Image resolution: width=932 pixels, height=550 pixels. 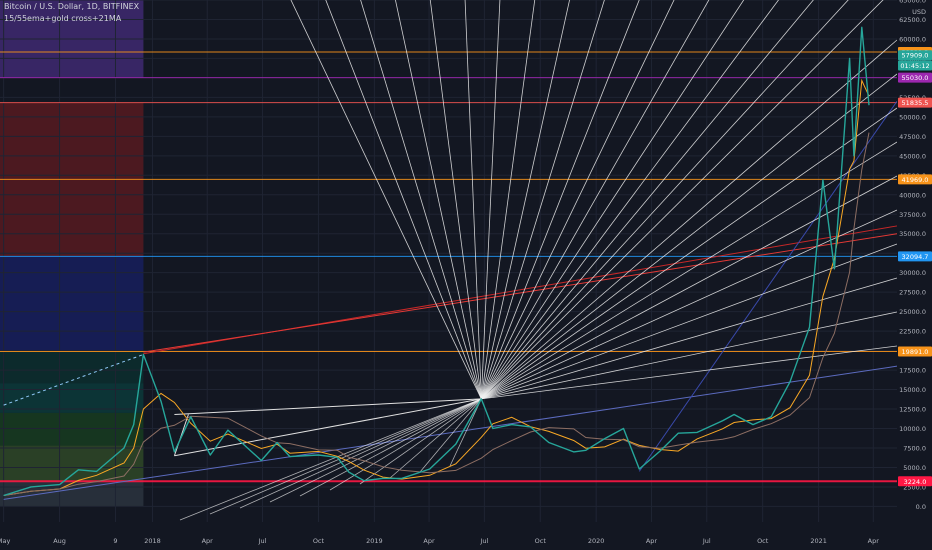 What do you see at coordinates (596, 541) in the screenshot?
I see `x-tick-label: 2020` at bounding box center [596, 541].